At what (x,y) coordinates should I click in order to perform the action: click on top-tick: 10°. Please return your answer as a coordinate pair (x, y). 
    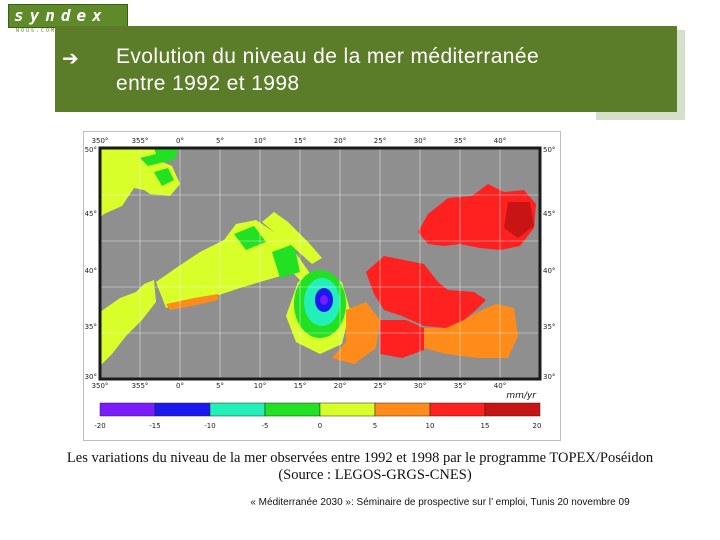
    Looking at the image, I should click on (260, 141).